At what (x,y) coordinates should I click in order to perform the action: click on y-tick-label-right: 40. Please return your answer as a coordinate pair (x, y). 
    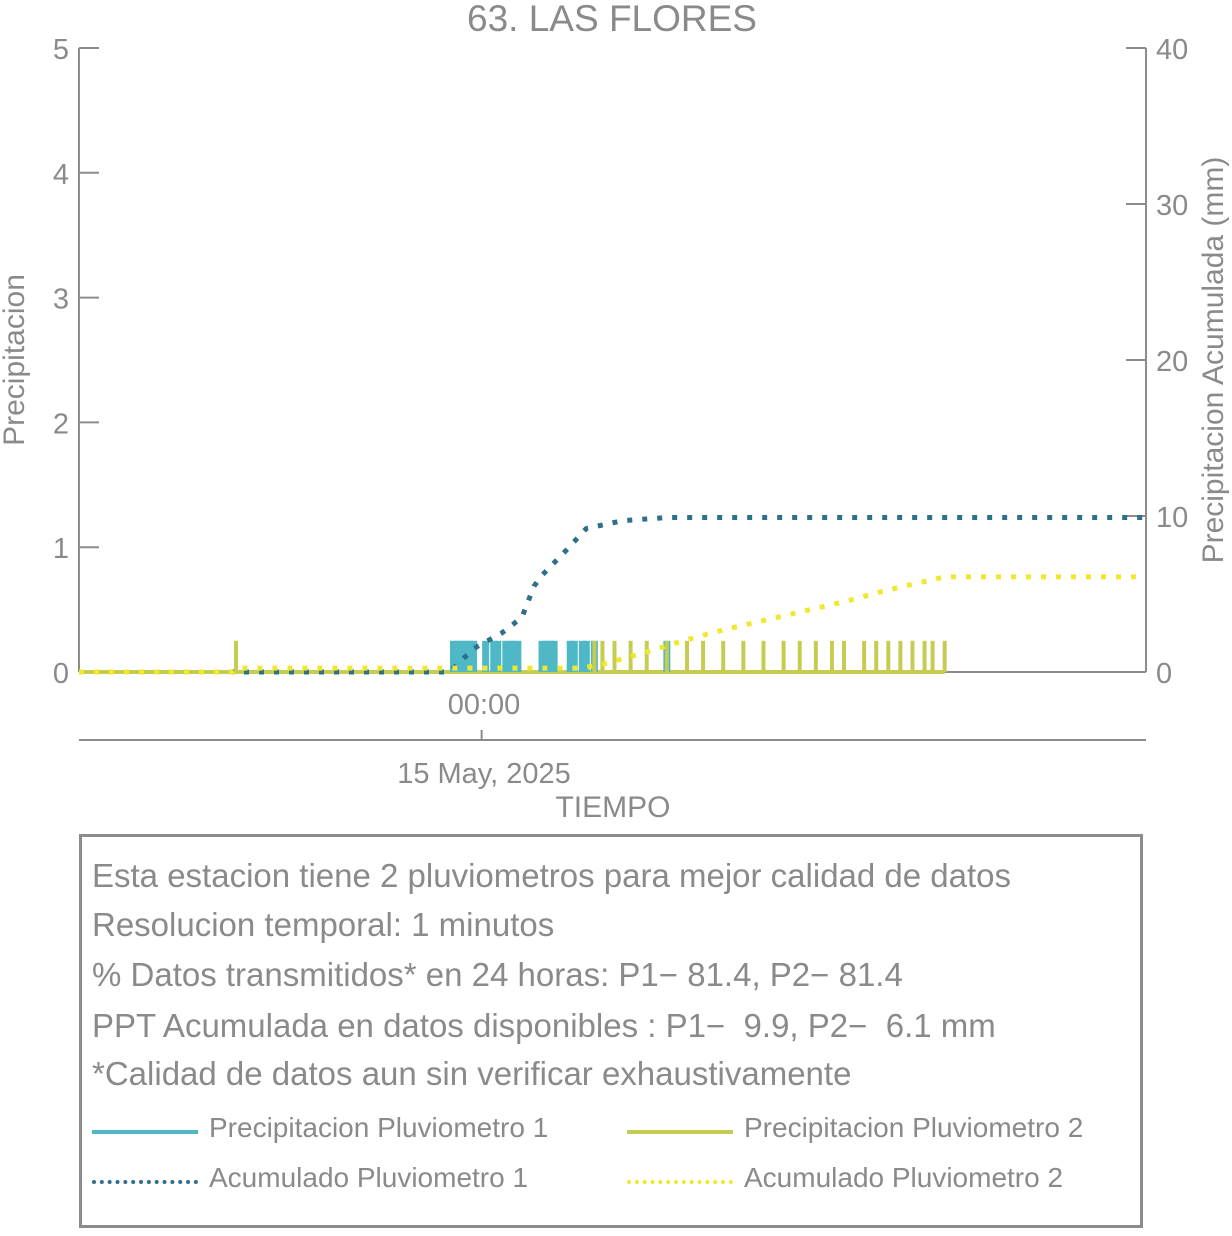
    Looking at the image, I should click on (1172, 50).